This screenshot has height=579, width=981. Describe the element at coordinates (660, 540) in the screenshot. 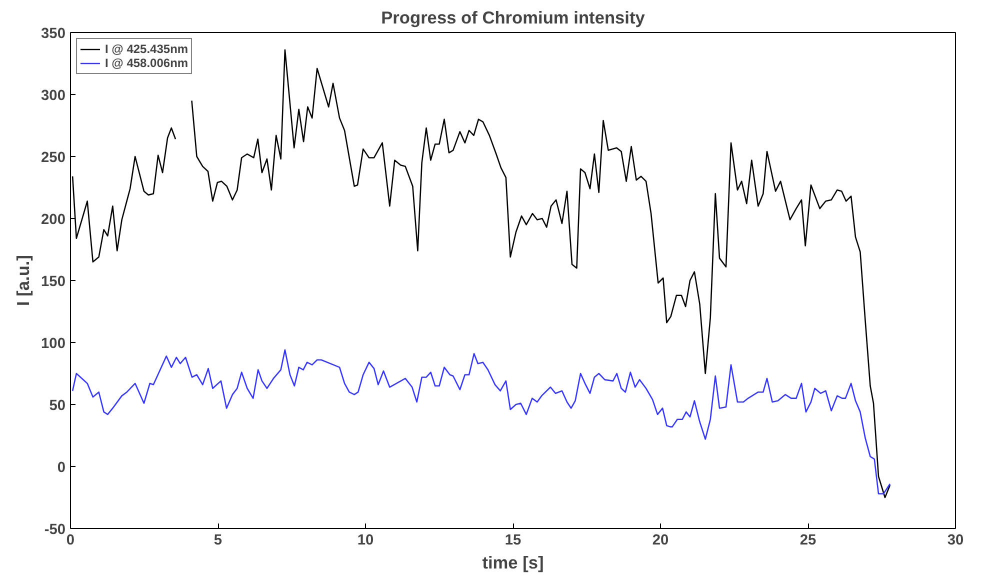

I see `x-tick-label: 20` at that location.